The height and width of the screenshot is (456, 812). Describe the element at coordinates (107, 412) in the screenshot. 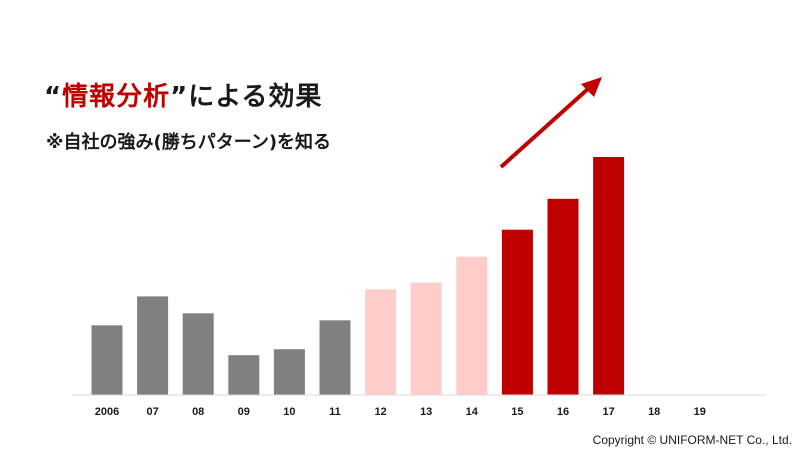

I see `x-tick-label: 2006` at that location.